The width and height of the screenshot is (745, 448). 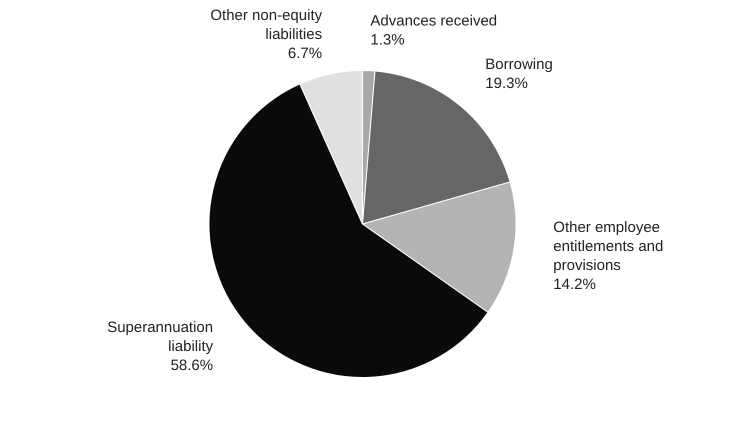 What do you see at coordinates (160, 337) in the screenshot?
I see `slice-label: Superannuation liability` at bounding box center [160, 337].